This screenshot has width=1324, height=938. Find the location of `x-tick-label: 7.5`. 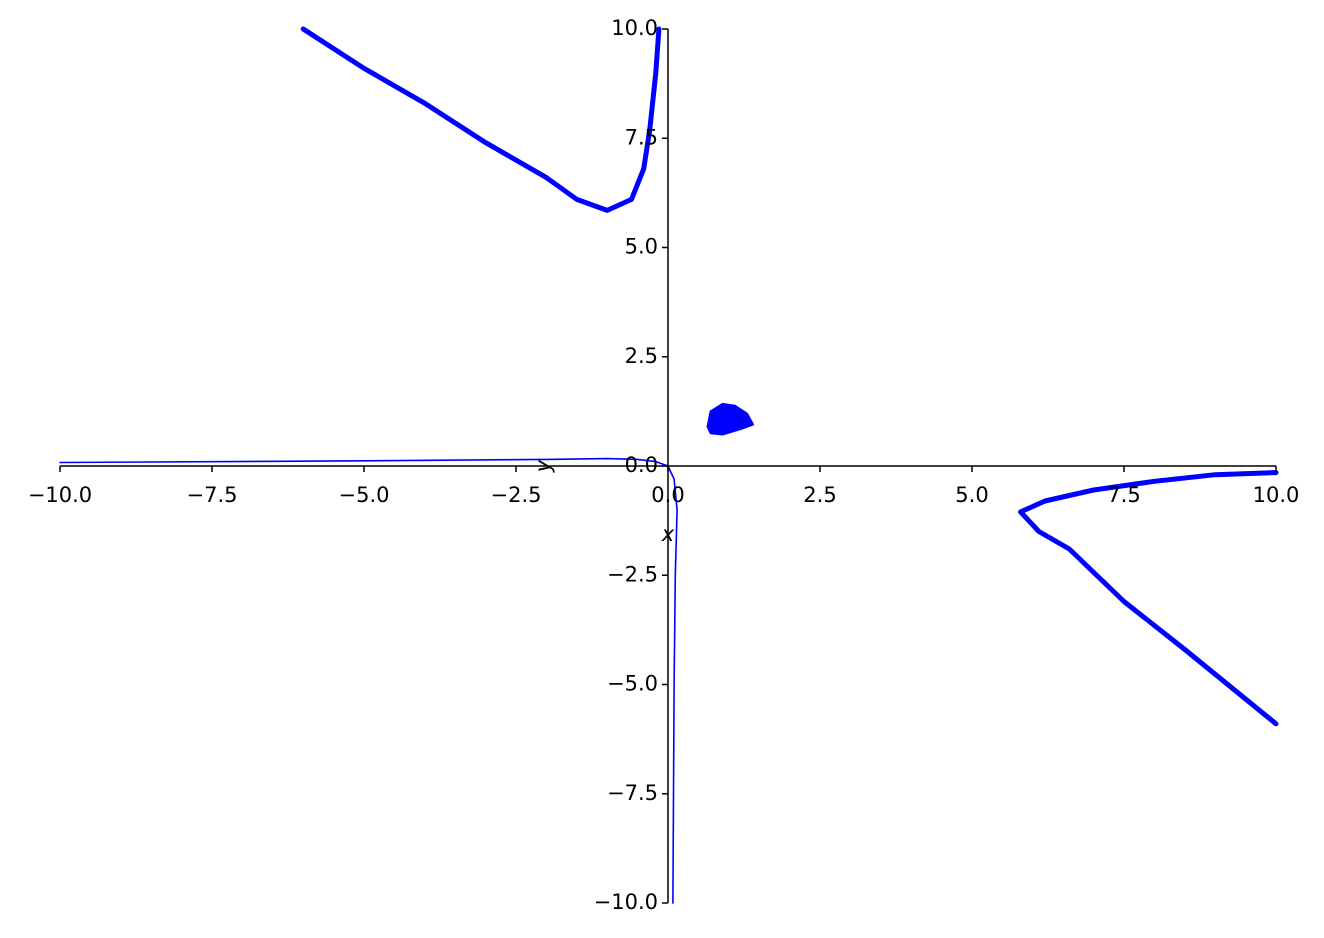

x-tick-label: 7.5 is located at coordinates (1123, 495).